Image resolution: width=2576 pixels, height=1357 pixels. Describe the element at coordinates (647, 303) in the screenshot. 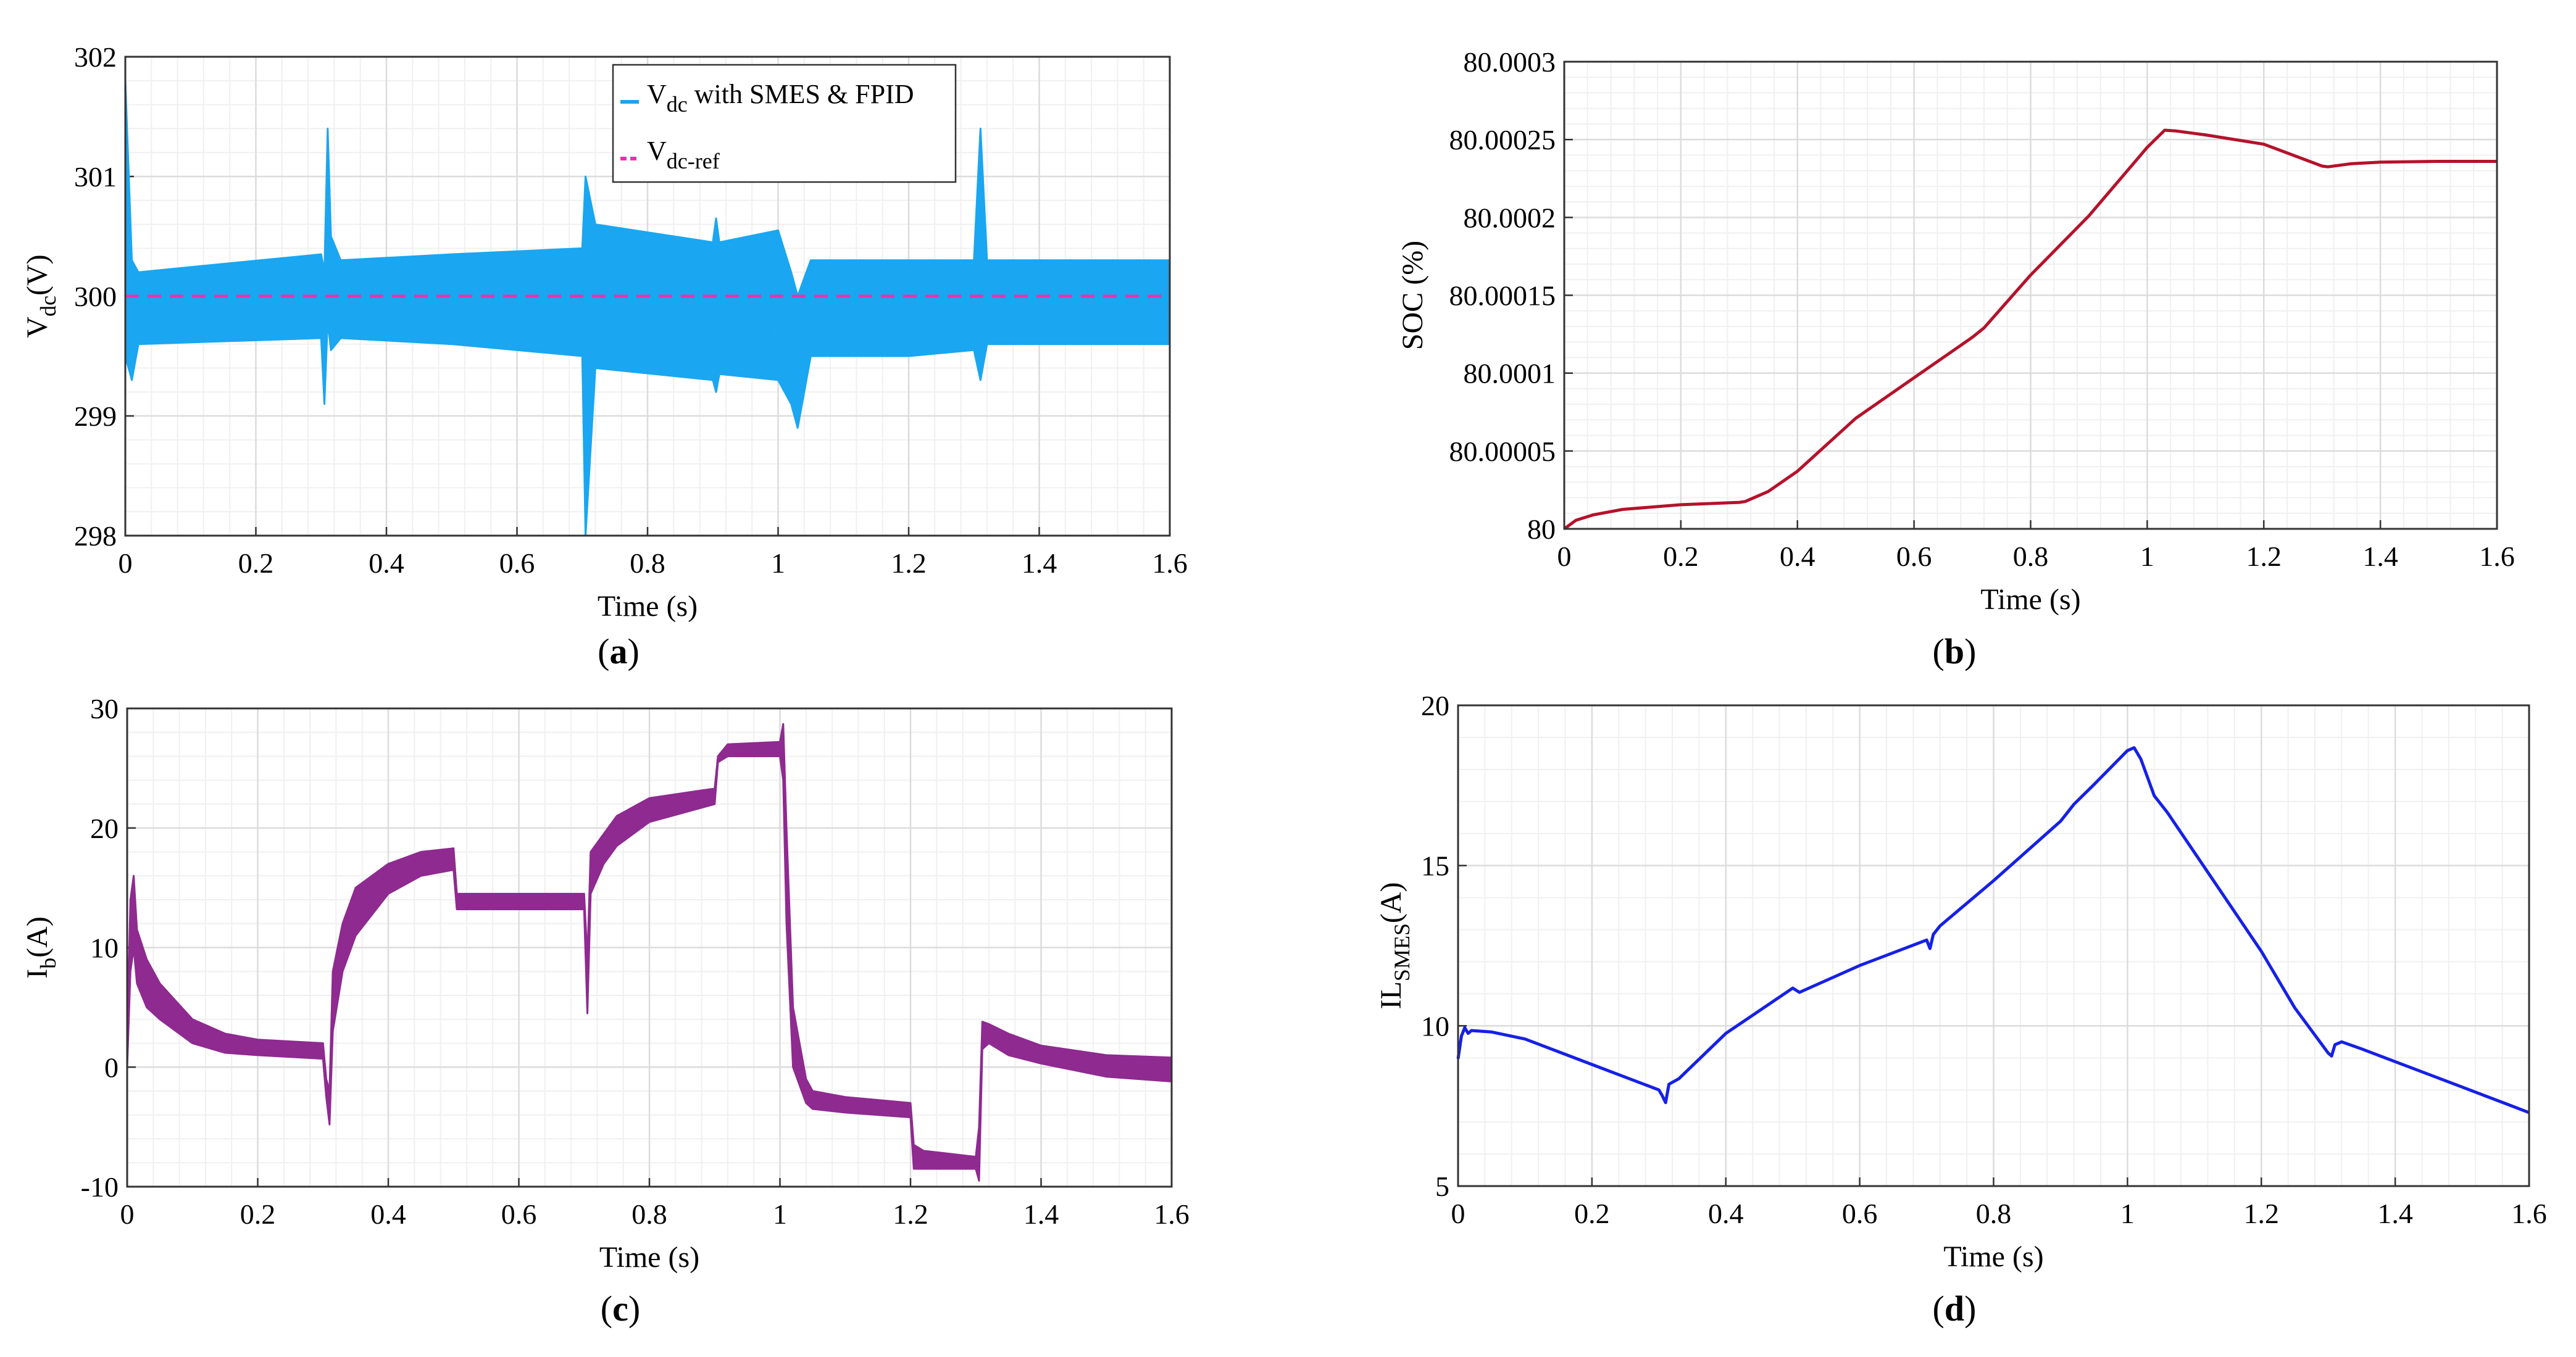

I see `series-texture-a` at that location.